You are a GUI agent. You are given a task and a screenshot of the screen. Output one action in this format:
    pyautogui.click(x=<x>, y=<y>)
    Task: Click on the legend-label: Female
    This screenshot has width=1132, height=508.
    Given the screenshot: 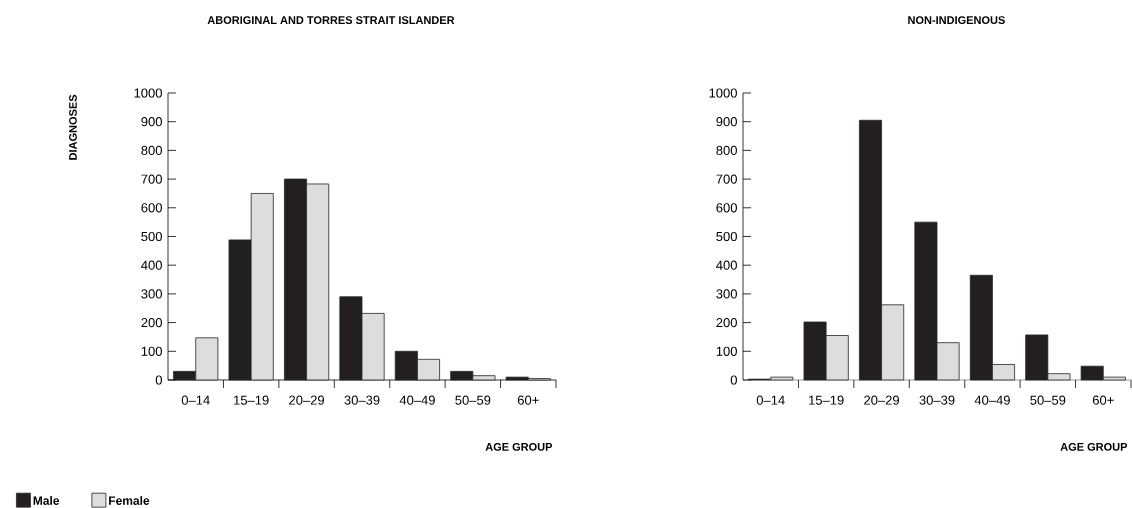 What is the action you would take?
    pyautogui.click(x=129, y=500)
    